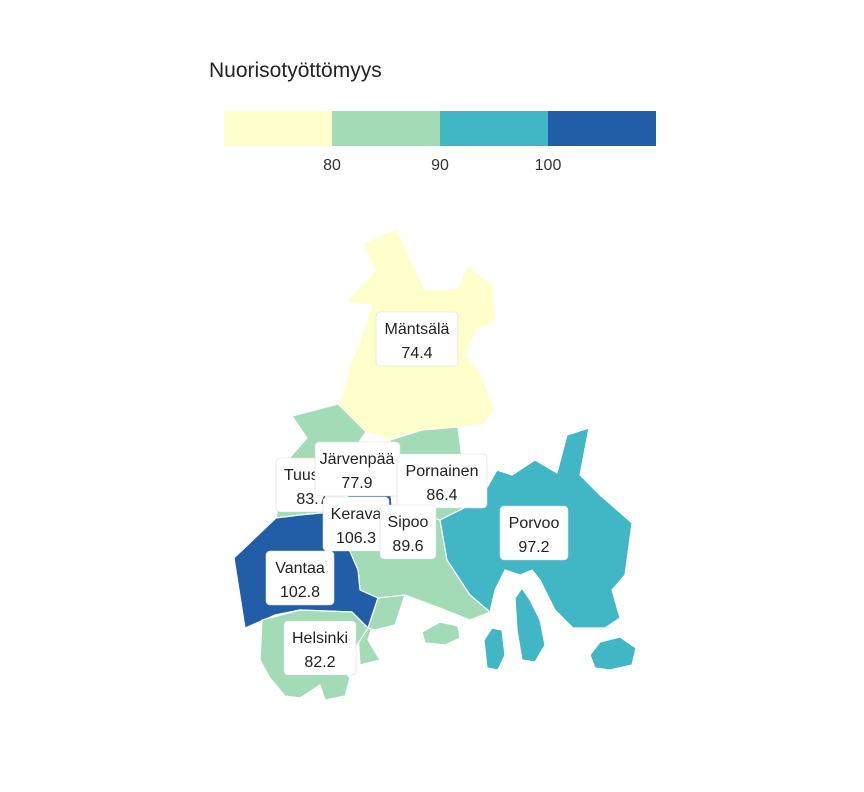 The width and height of the screenshot is (864, 792). Describe the element at coordinates (441, 495) in the screenshot. I see `label-pornainen-value: 86.4` at that location.